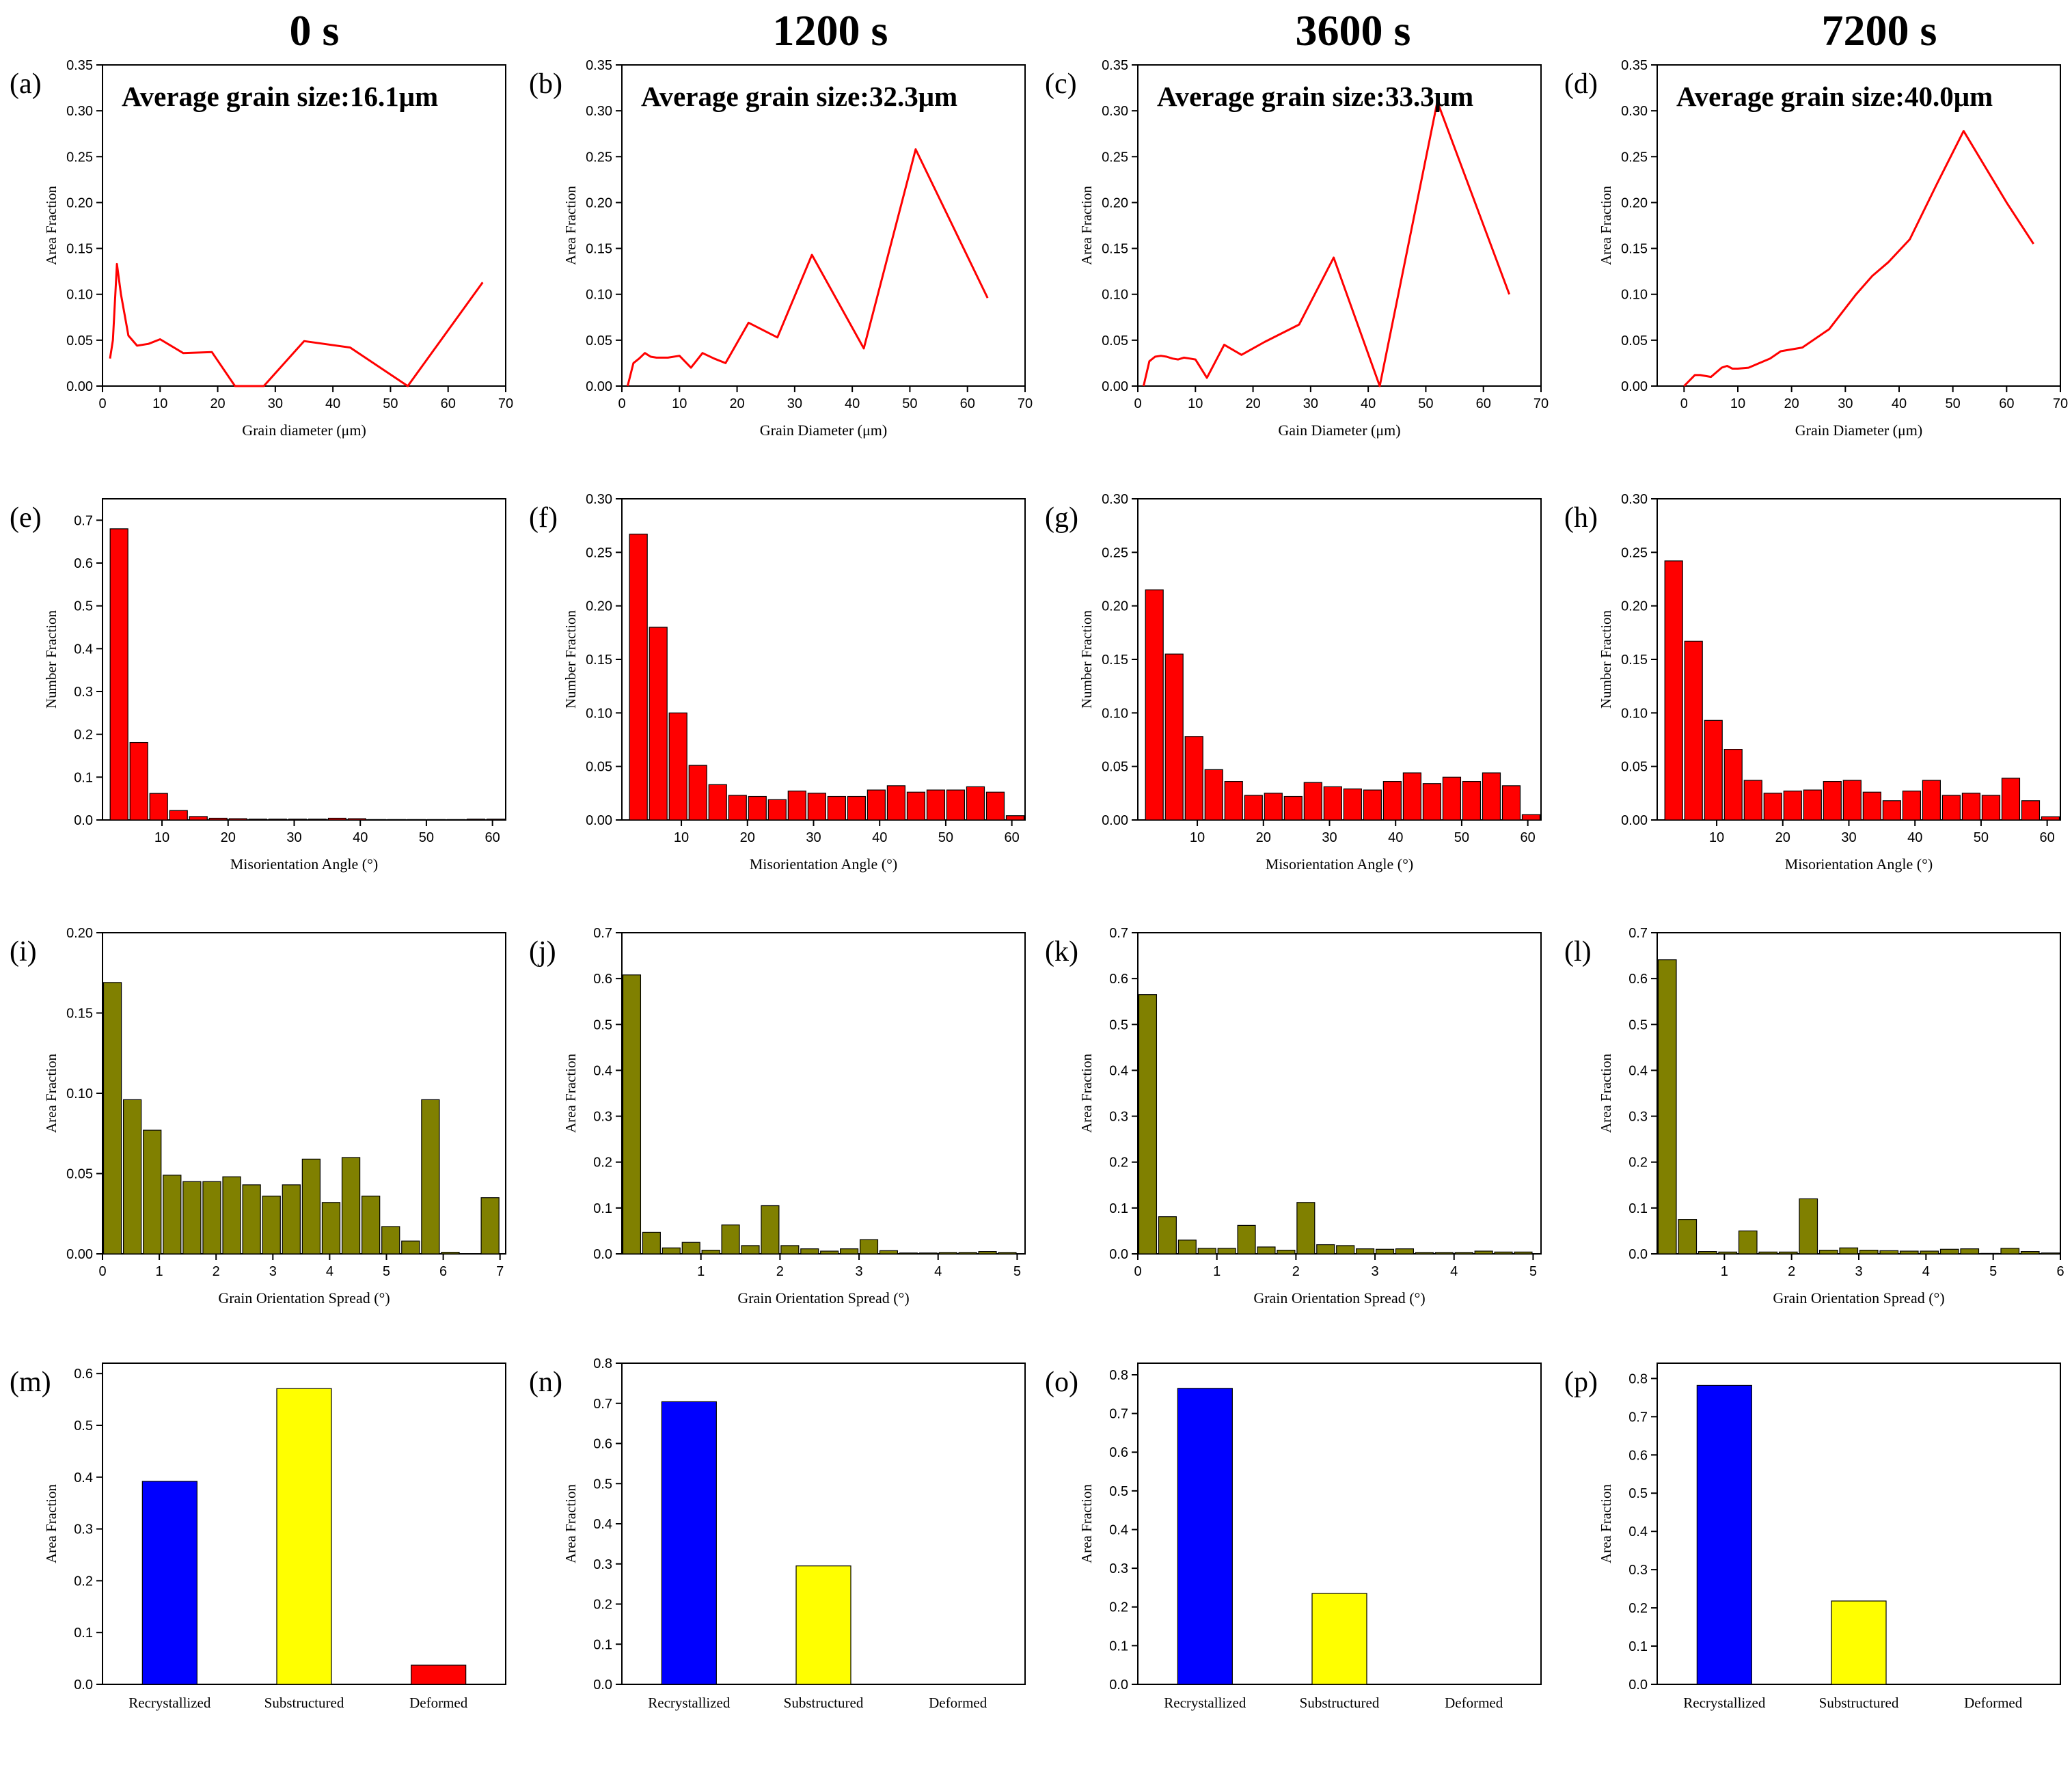 The height and width of the screenshot is (1780, 2072). Describe the element at coordinates (1634, 65) in the screenshot. I see `y-tick-label: 0.35` at that location.